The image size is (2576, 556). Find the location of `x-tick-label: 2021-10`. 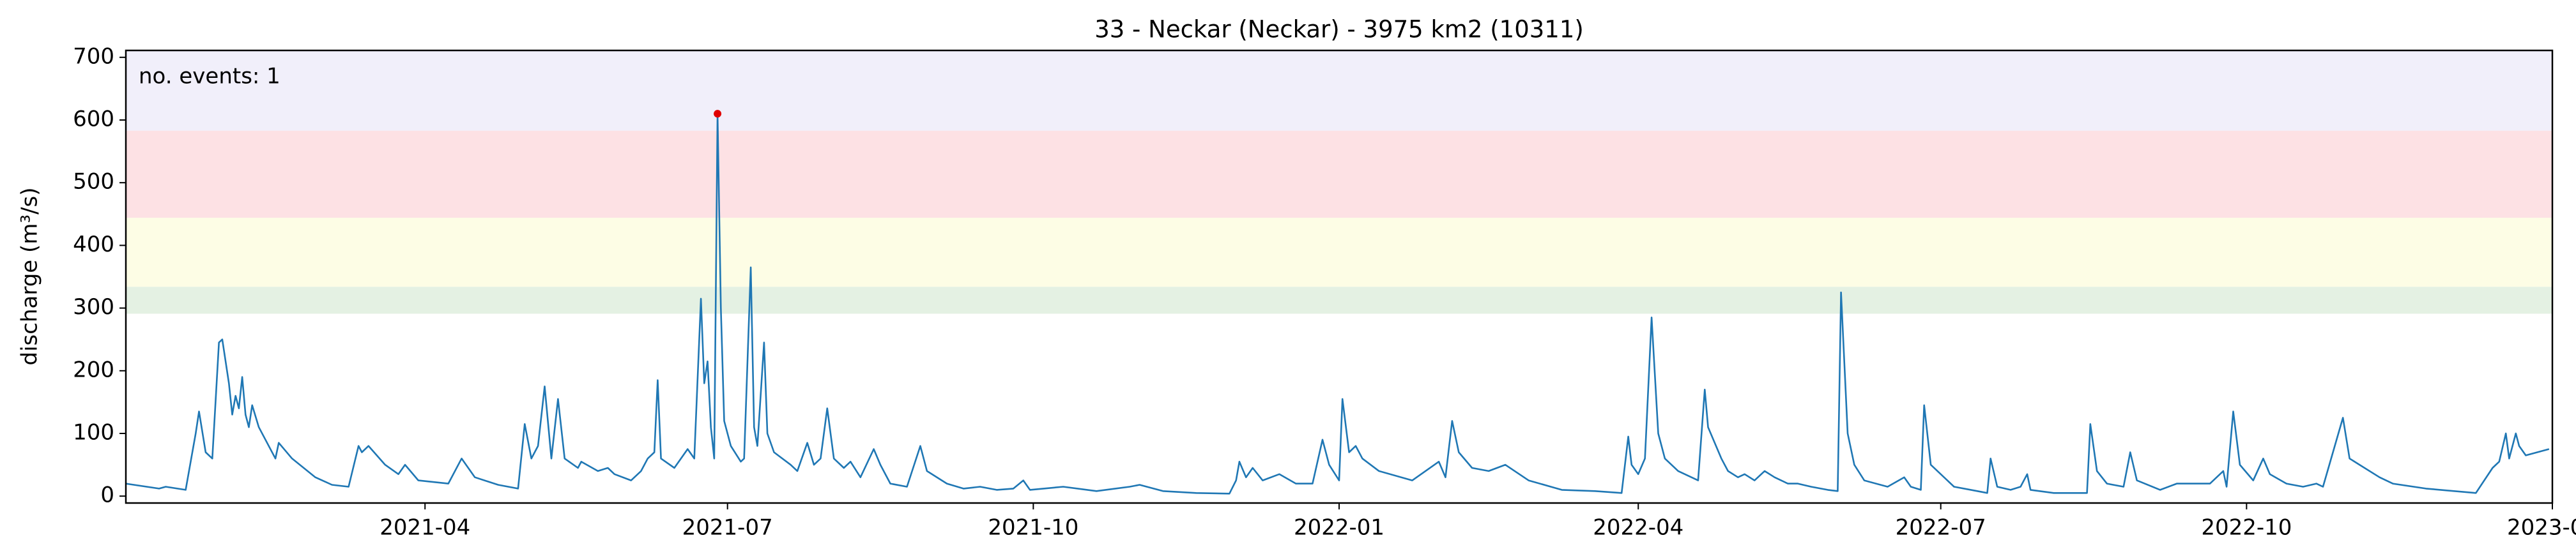

x-tick-label: 2021-10 is located at coordinates (1033, 528).